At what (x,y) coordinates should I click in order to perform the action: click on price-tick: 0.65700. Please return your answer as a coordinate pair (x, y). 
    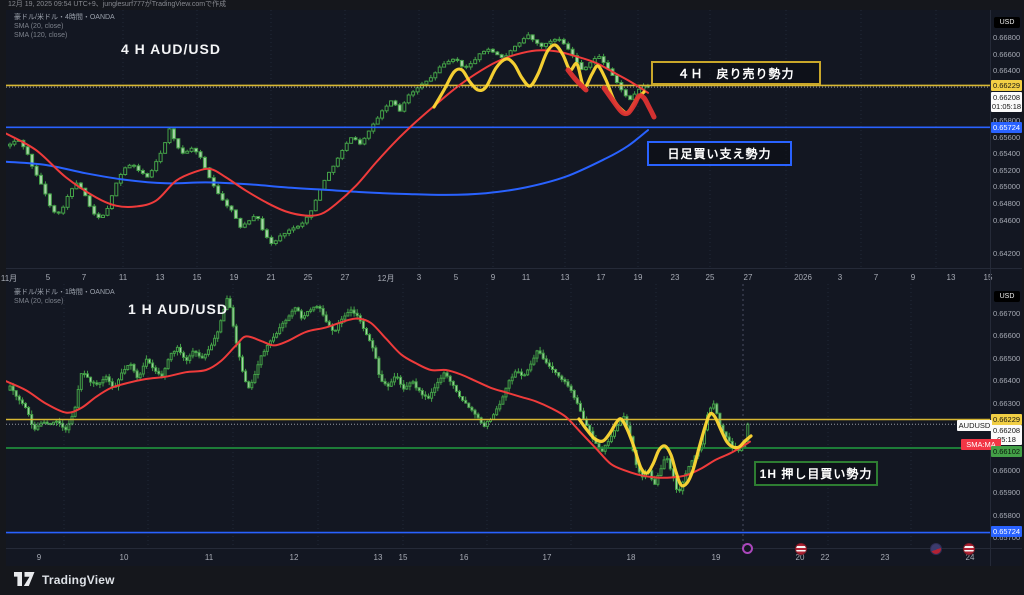
    Looking at the image, I should click on (1007, 537).